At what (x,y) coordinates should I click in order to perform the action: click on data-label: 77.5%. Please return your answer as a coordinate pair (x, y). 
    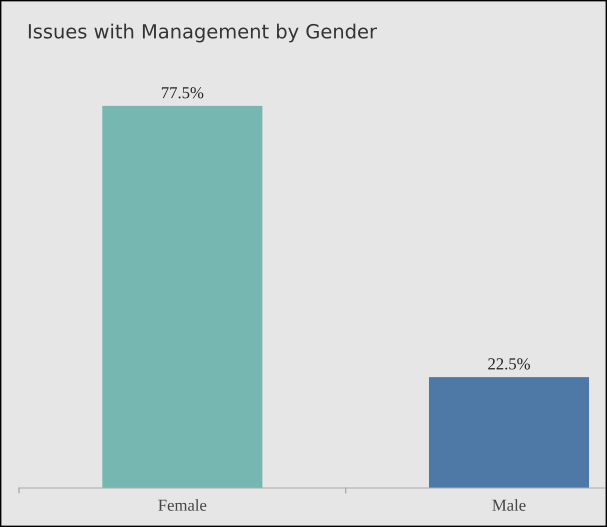
    Looking at the image, I should click on (183, 92).